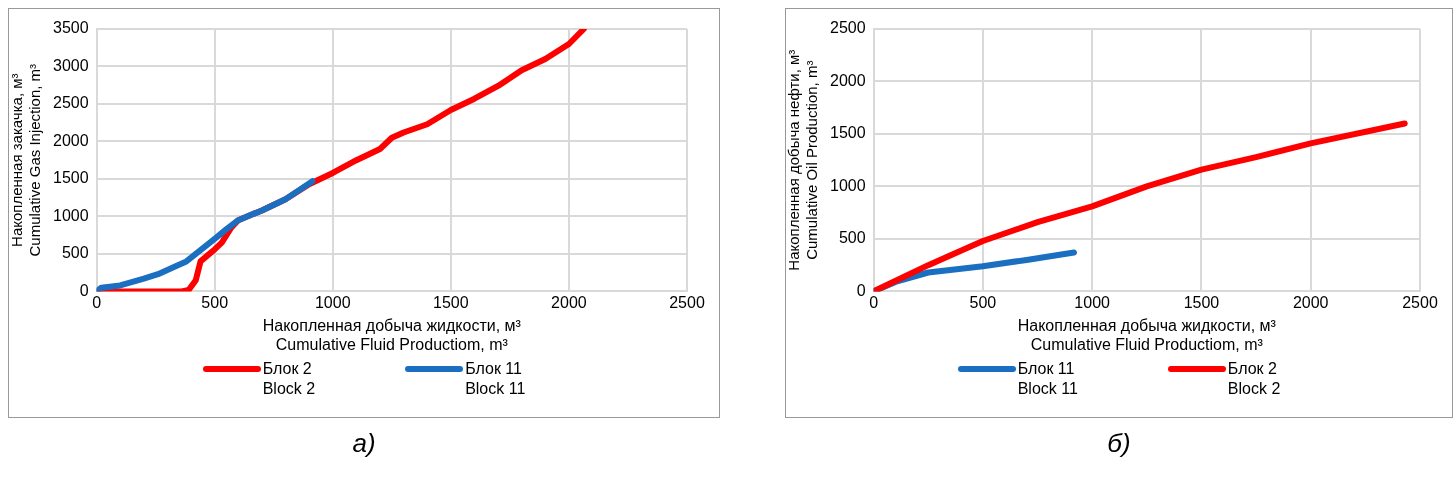 This screenshot has width=1453, height=480. I want to click on y-tick-label: 3000, so click(71, 65).